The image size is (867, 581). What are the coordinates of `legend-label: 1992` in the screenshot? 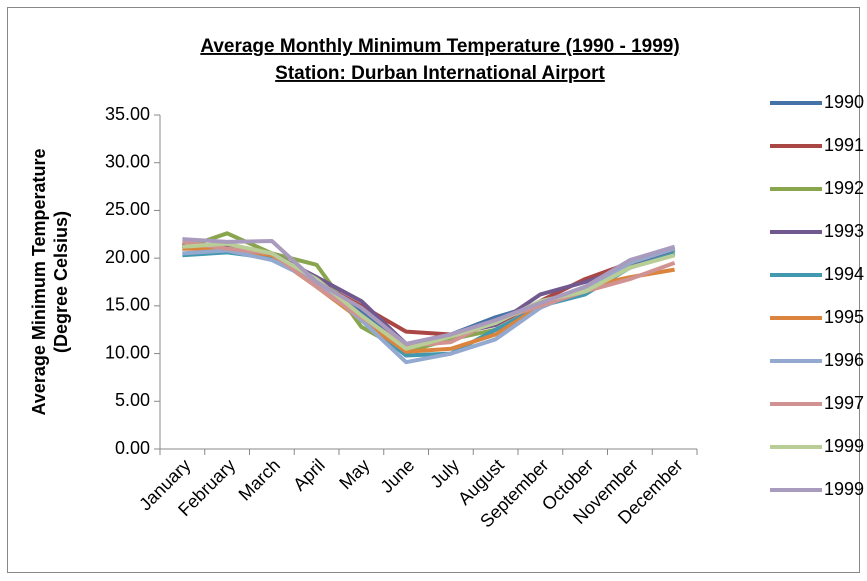 It's located at (844, 188).